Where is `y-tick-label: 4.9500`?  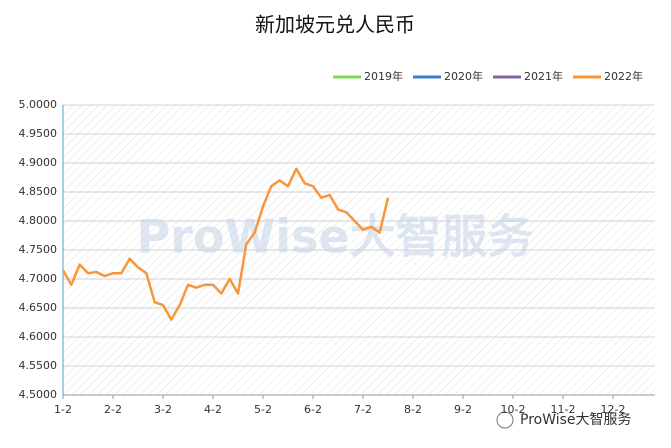 y-tick-label: 4.9500 is located at coordinates (38, 133).